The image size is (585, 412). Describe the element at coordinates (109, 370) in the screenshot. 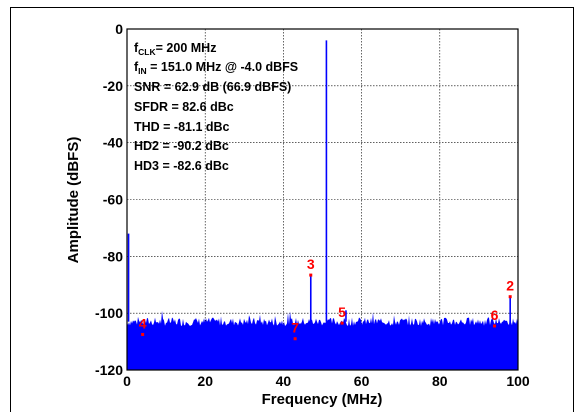

I see `y-tick-label: -120` at that location.